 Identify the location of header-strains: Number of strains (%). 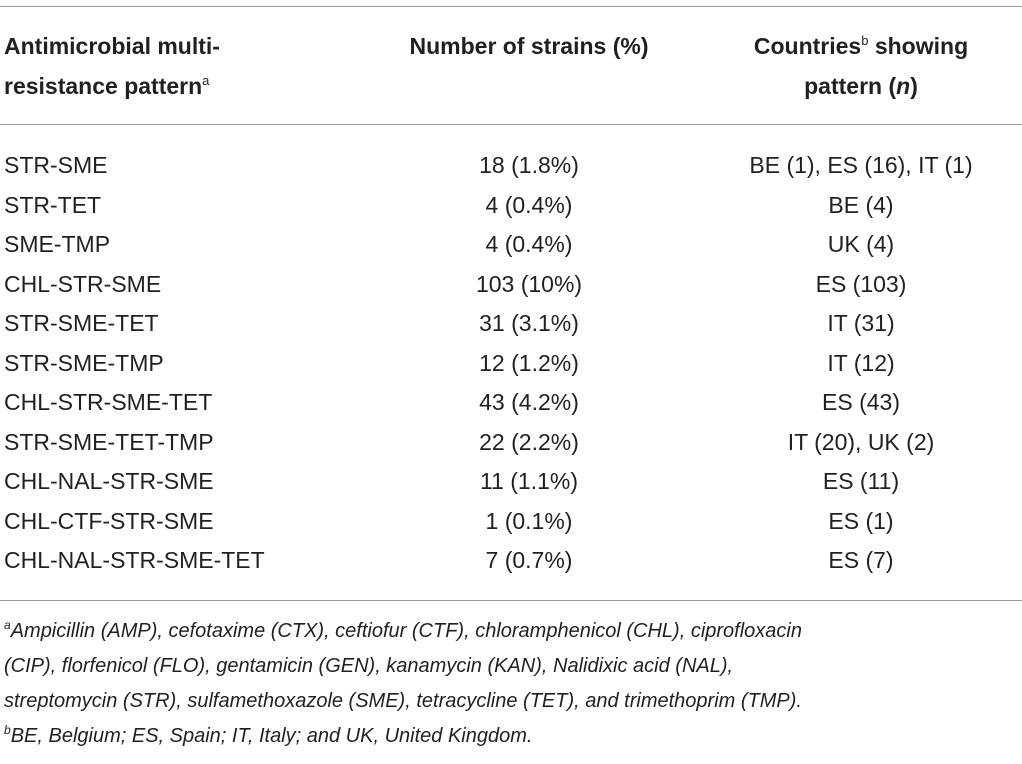
(529, 46).